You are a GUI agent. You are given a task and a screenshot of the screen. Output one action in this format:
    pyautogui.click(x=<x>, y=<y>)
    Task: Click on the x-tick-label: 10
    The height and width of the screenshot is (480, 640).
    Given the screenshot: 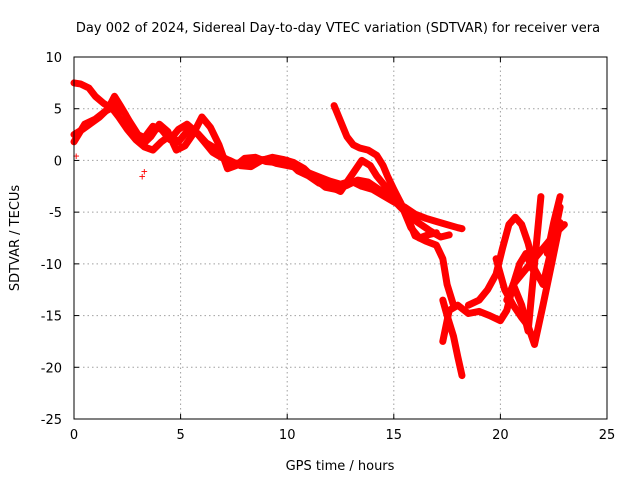 What is the action you would take?
    pyautogui.click(x=287, y=435)
    